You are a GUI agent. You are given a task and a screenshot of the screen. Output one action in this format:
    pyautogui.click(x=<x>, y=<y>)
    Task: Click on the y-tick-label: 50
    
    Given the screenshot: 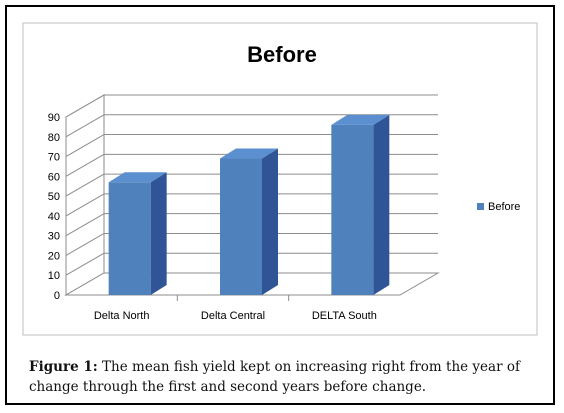 What is the action you would take?
    pyautogui.click(x=54, y=197)
    